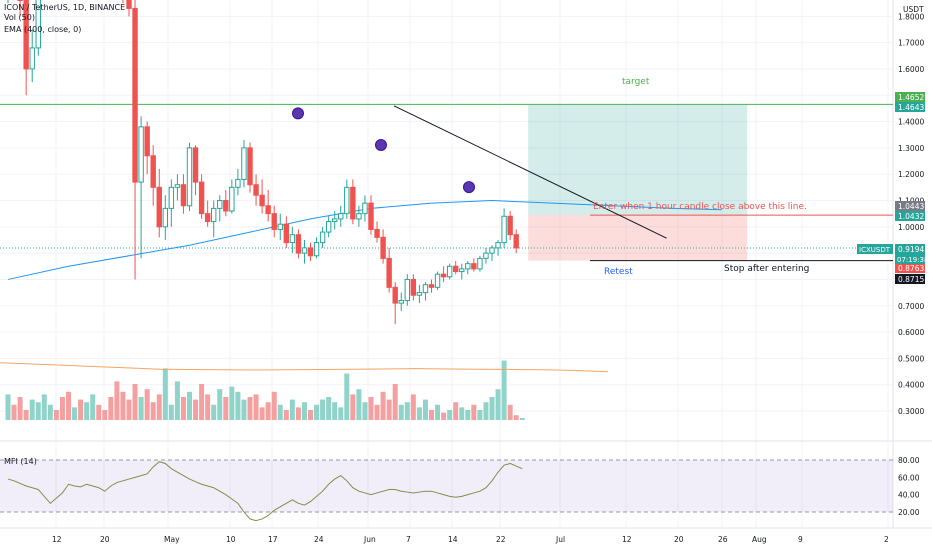 Image resolution: width=932 pixels, height=550 pixels. What do you see at coordinates (911, 268) in the screenshot?
I see `price-label-text: 0.8763` at bounding box center [911, 268].